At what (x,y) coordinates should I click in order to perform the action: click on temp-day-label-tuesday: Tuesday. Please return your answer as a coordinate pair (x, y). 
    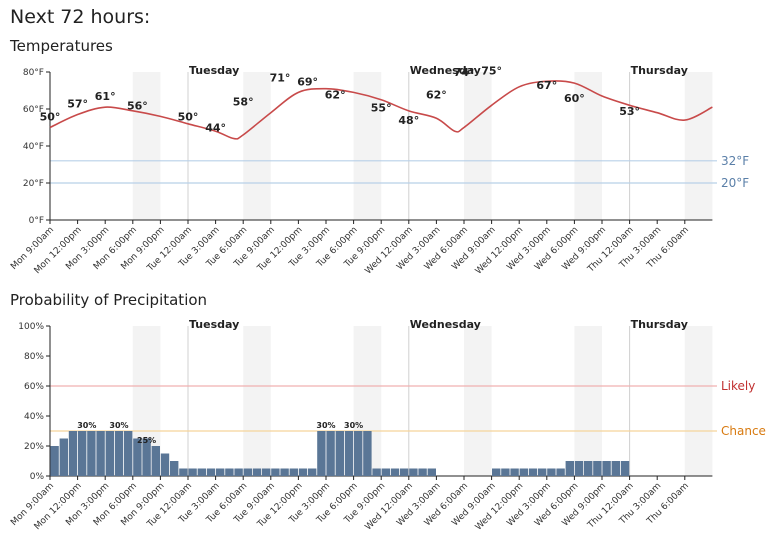
    Looking at the image, I should click on (214, 70).